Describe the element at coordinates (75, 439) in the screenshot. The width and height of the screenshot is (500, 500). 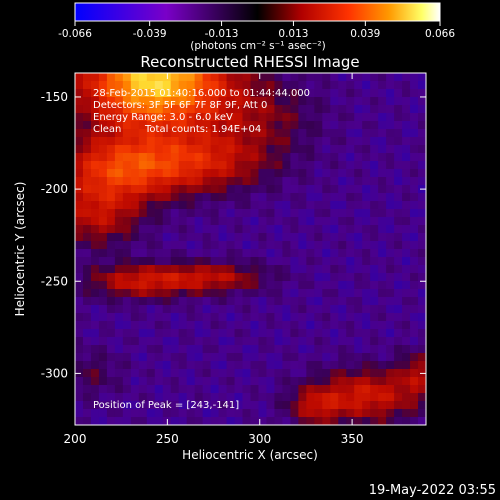
I see `x-tick-label: 200` at that location.